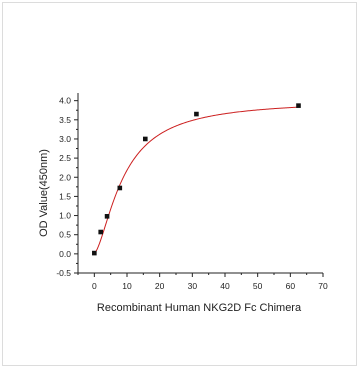  I want to click on y-tick-label: 2.0, so click(65, 177).